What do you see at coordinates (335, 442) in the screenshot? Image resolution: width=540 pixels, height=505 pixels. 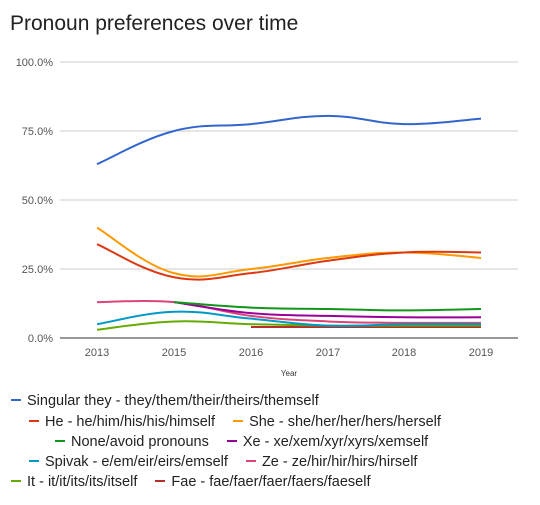 I see `legend-label: Xe - xe/xem/xyr/xyrs/xemself` at bounding box center [335, 442].